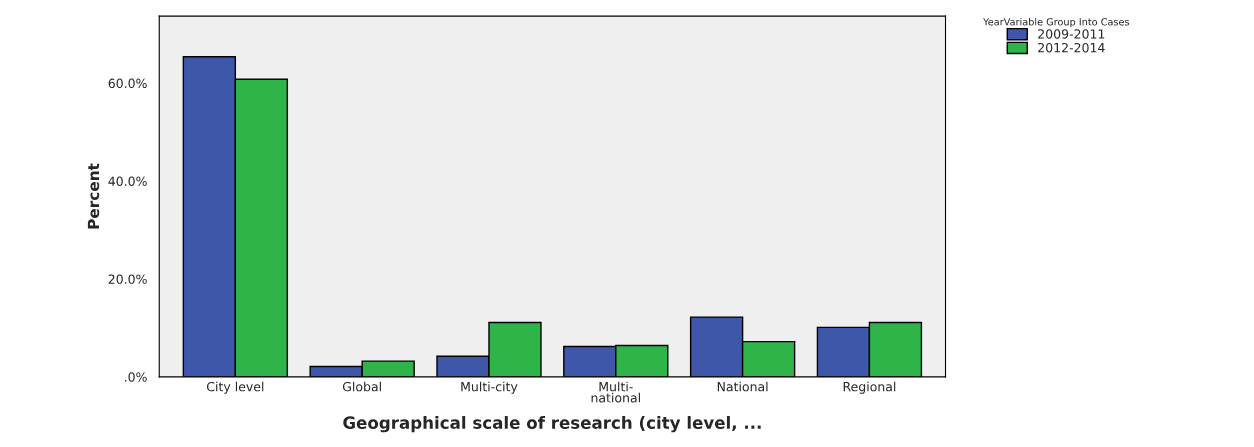  Describe the element at coordinates (489, 387) in the screenshot. I see `x-tick-label: Multi-city` at that location.